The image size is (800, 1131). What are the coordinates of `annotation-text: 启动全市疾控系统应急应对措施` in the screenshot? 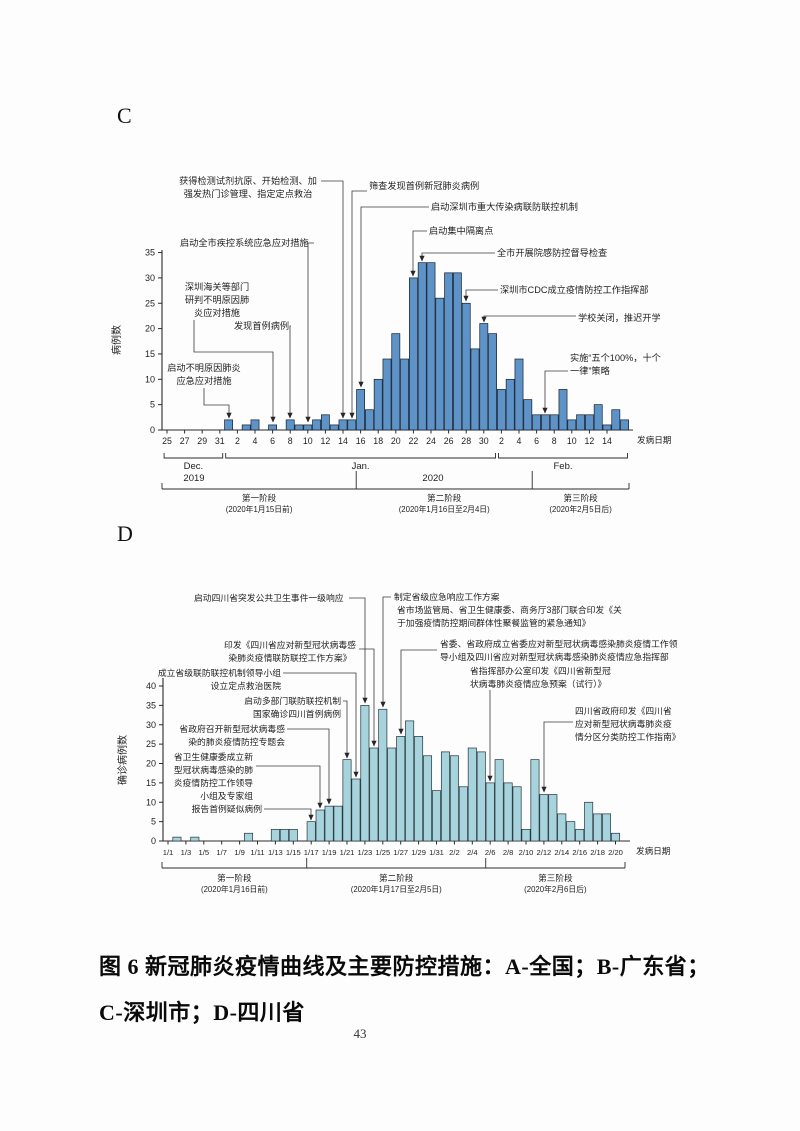 It's located at (244, 242).